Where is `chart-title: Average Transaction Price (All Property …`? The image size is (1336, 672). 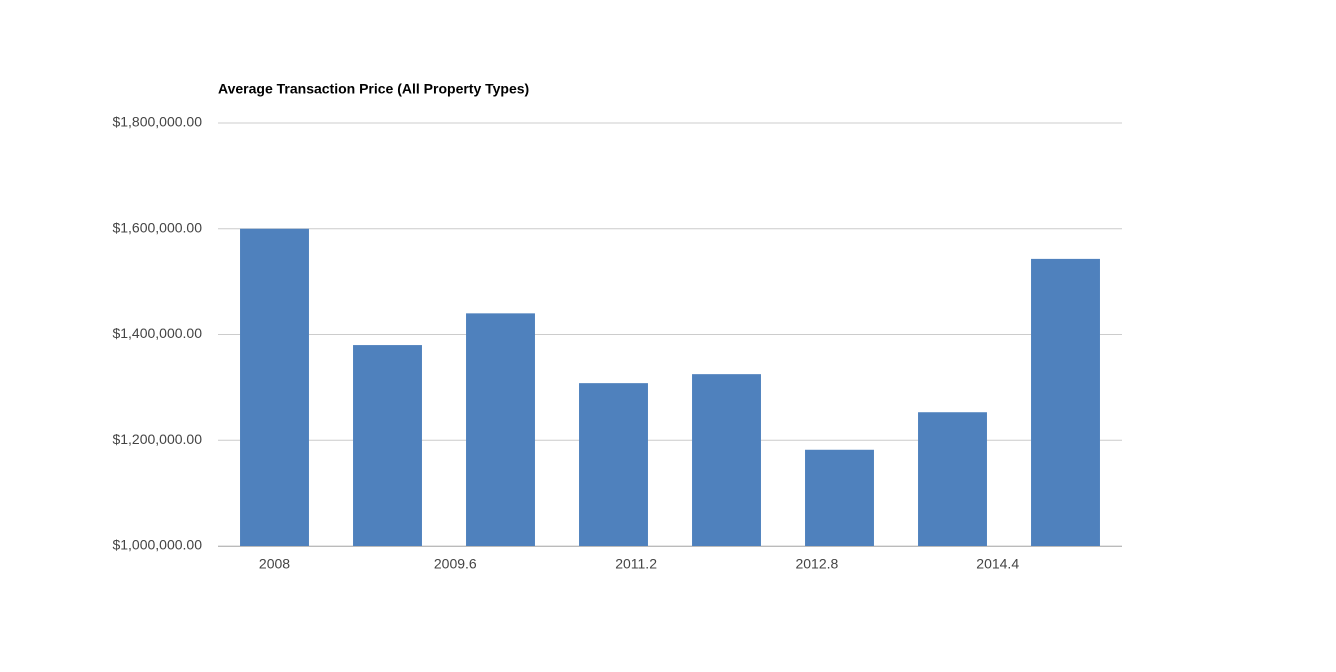 chart-title: Average Transaction Price (All Property … is located at coordinates (373, 89).